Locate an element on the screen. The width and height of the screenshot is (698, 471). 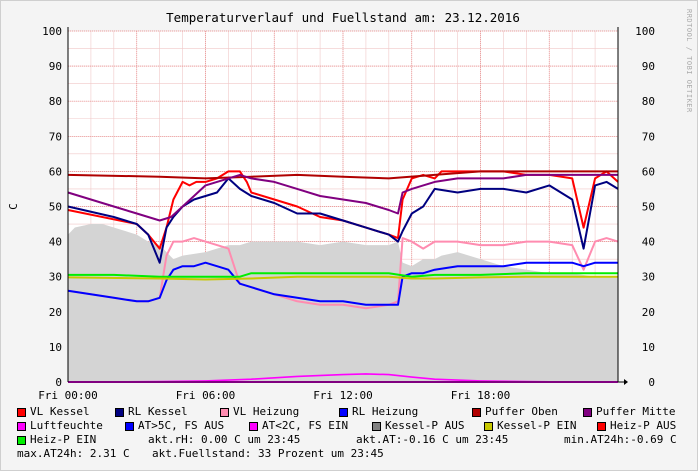
y-tick-label-right: 10 is located at coordinates (648, 347).